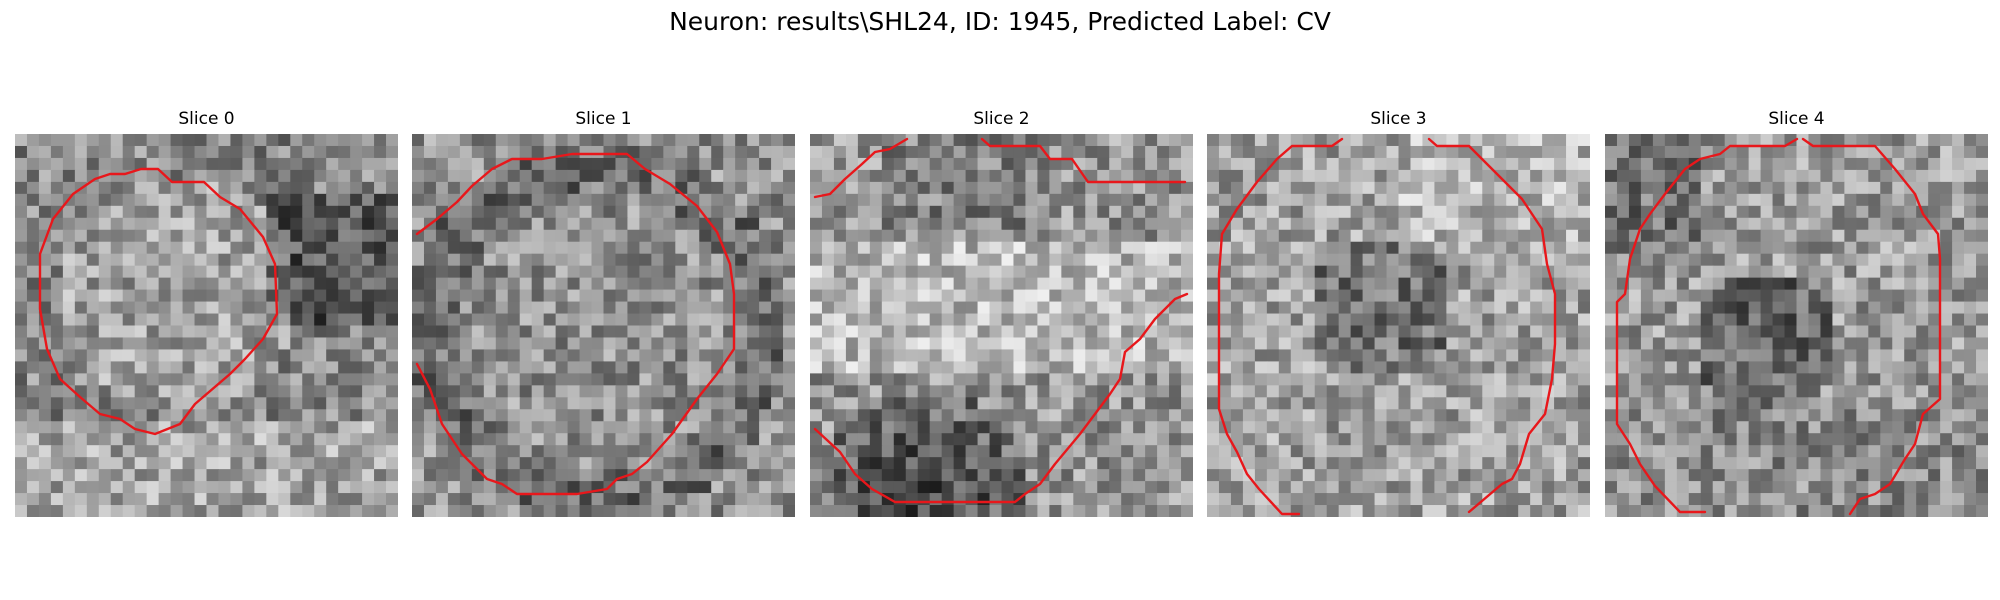 The image size is (2000, 600). What do you see at coordinates (1280, 326) in the screenshot?
I see `slice-3-roi-contour-left` at bounding box center [1280, 326].